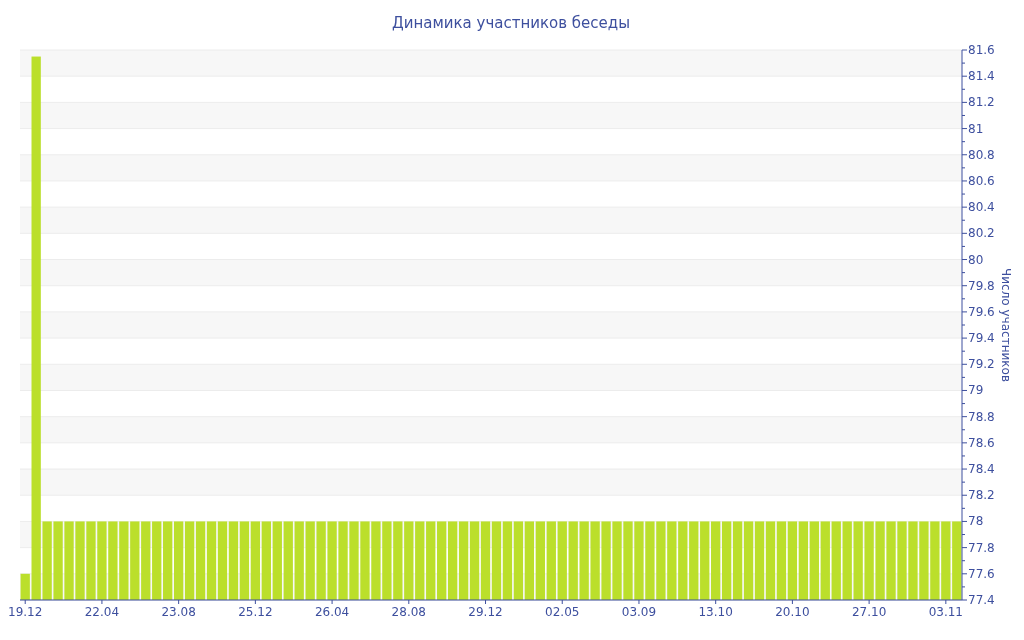 The height and width of the screenshot is (640, 1024). What do you see at coordinates (639, 612) in the screenshot?
I see `x-tick-label: 03.09` at bounding box center [639, 612].